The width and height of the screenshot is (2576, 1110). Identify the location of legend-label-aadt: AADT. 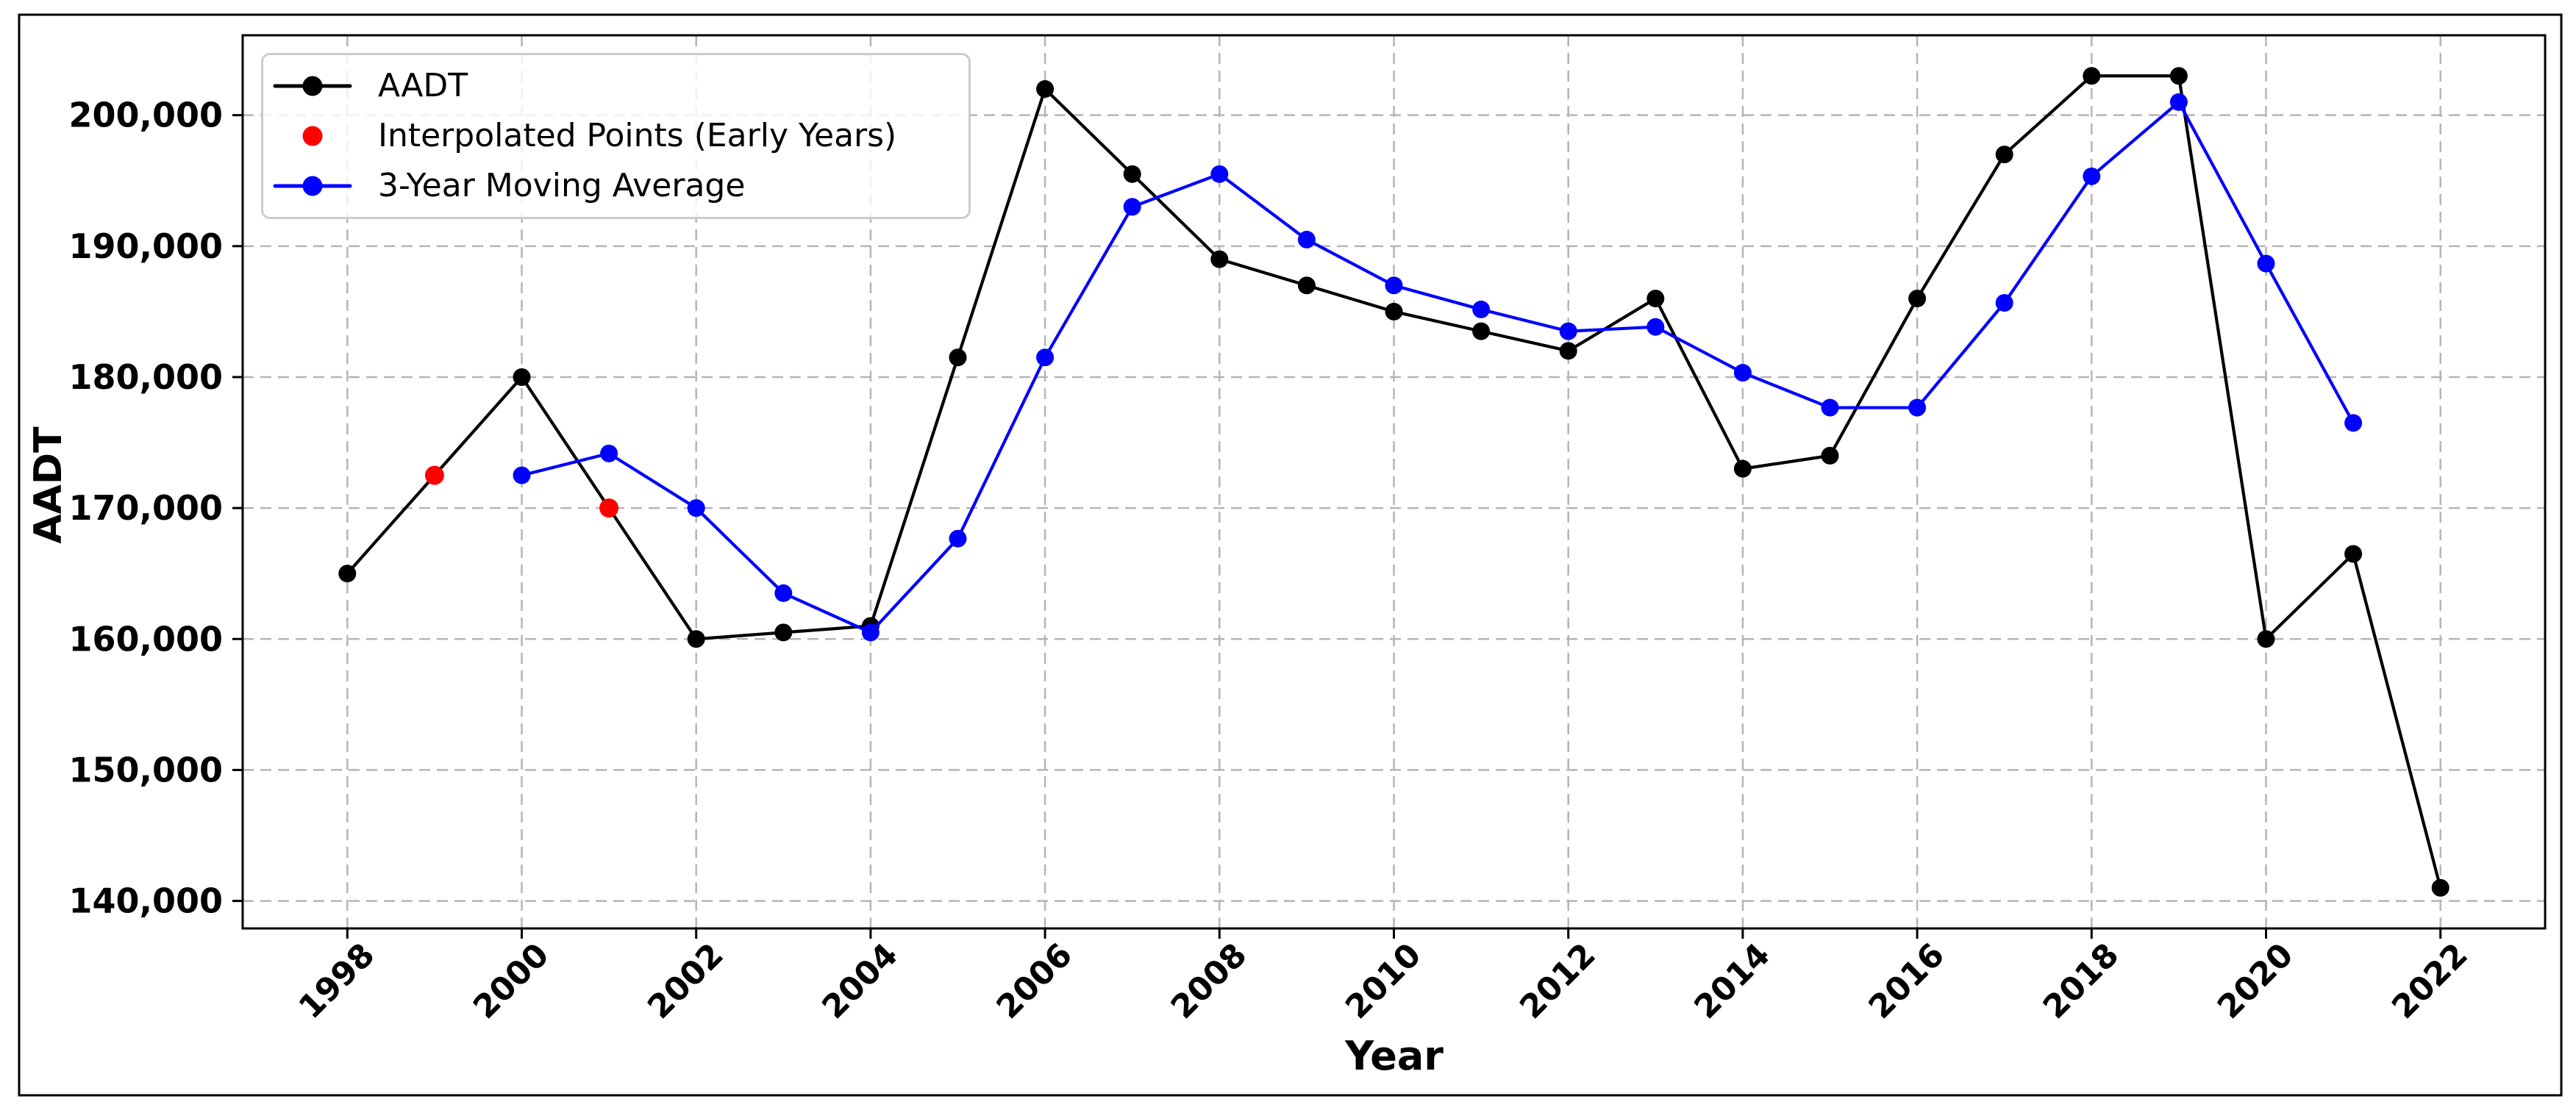
(423, 85).